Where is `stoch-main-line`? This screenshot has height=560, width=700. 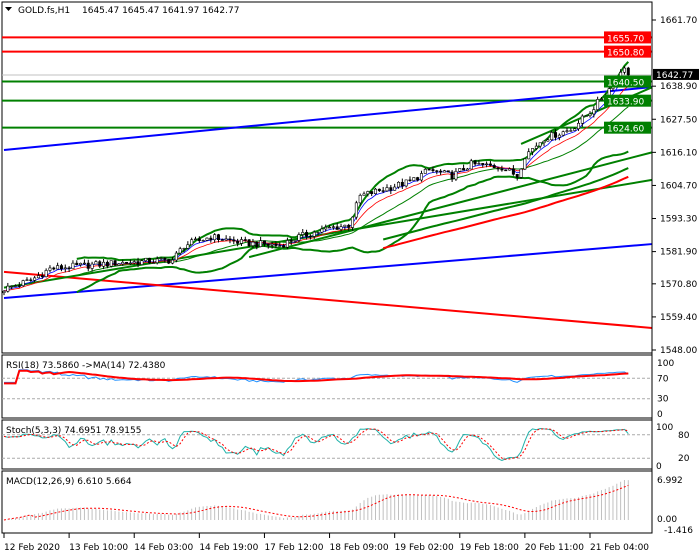 stoch-main-line is located at coordinates (316, 444).